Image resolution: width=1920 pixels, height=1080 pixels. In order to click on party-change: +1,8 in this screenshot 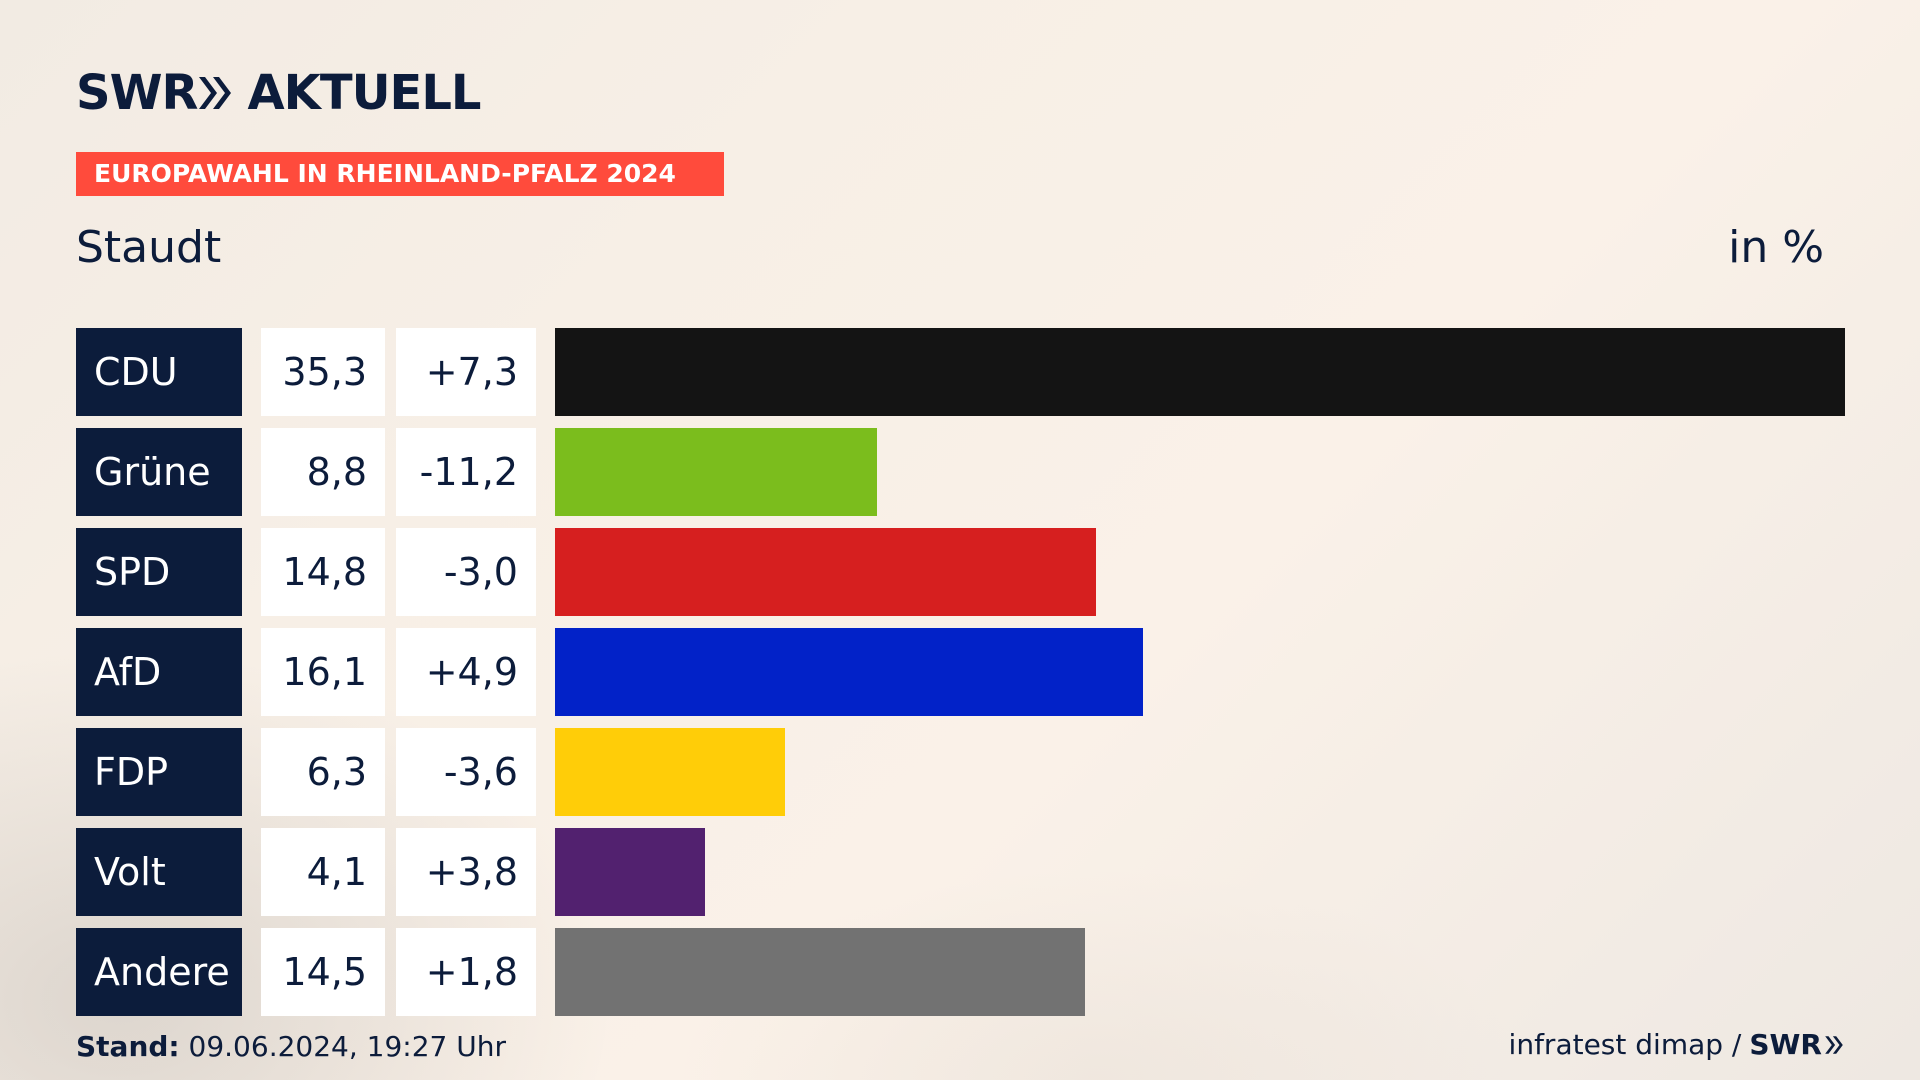, I will do `click(466, 972)`.